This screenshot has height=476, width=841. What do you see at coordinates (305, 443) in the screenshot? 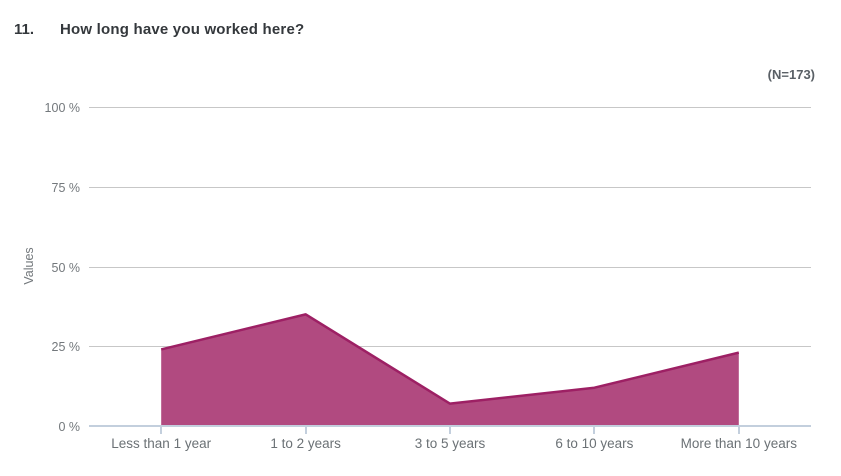
I see `x-axis-tick-label: 1 to 2 years` at bounding box center [305, 443].